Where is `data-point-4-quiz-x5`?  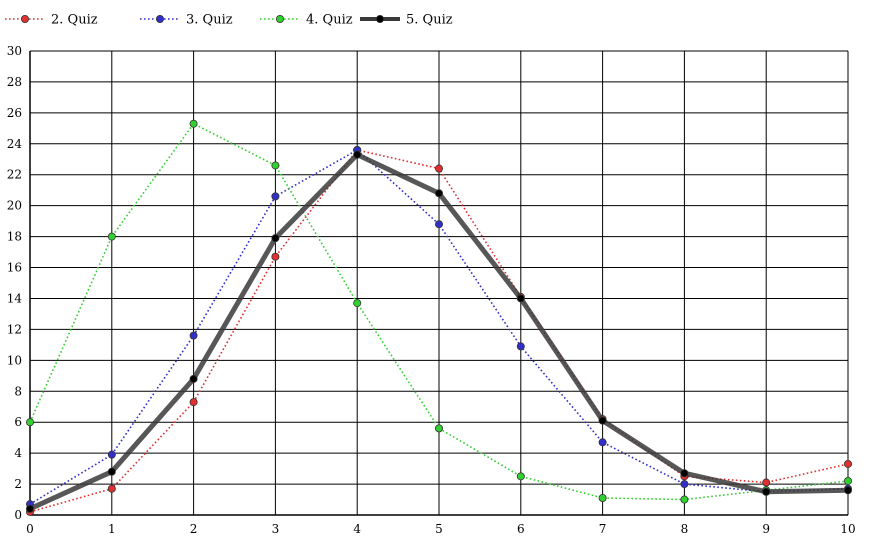
data-point-4-quiz-x5 is located at coordinates (438, 428).